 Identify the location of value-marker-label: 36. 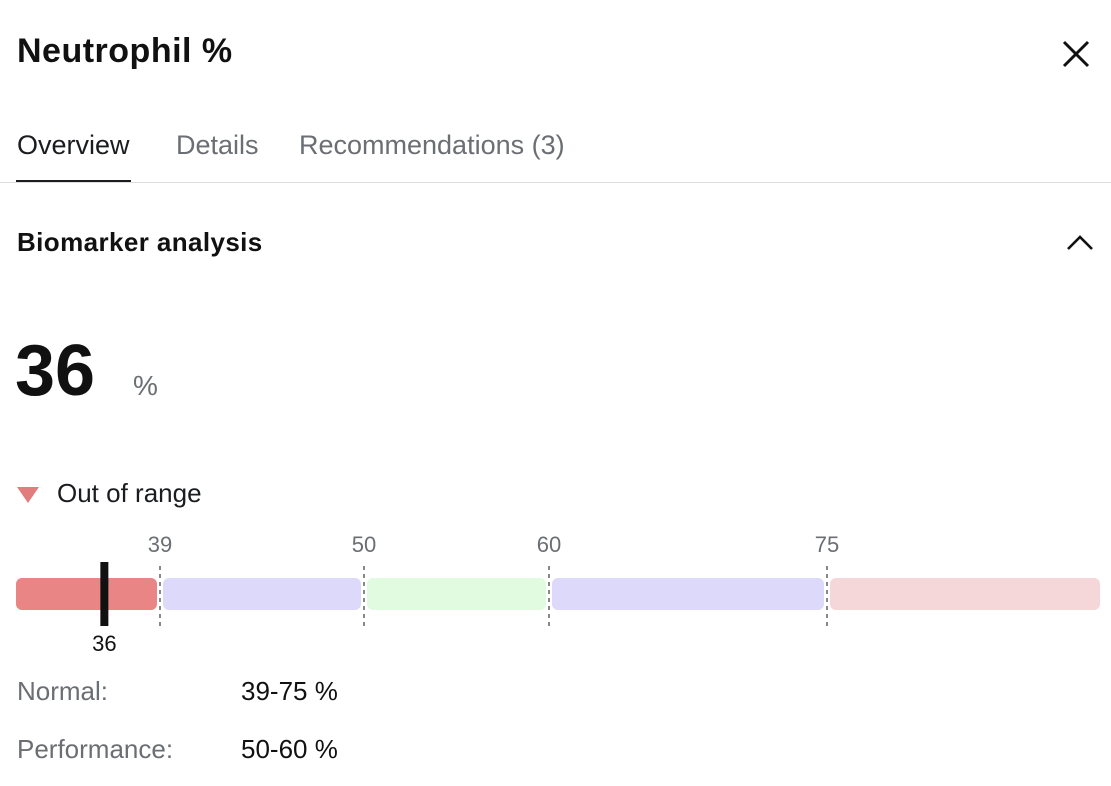
(104, 643).